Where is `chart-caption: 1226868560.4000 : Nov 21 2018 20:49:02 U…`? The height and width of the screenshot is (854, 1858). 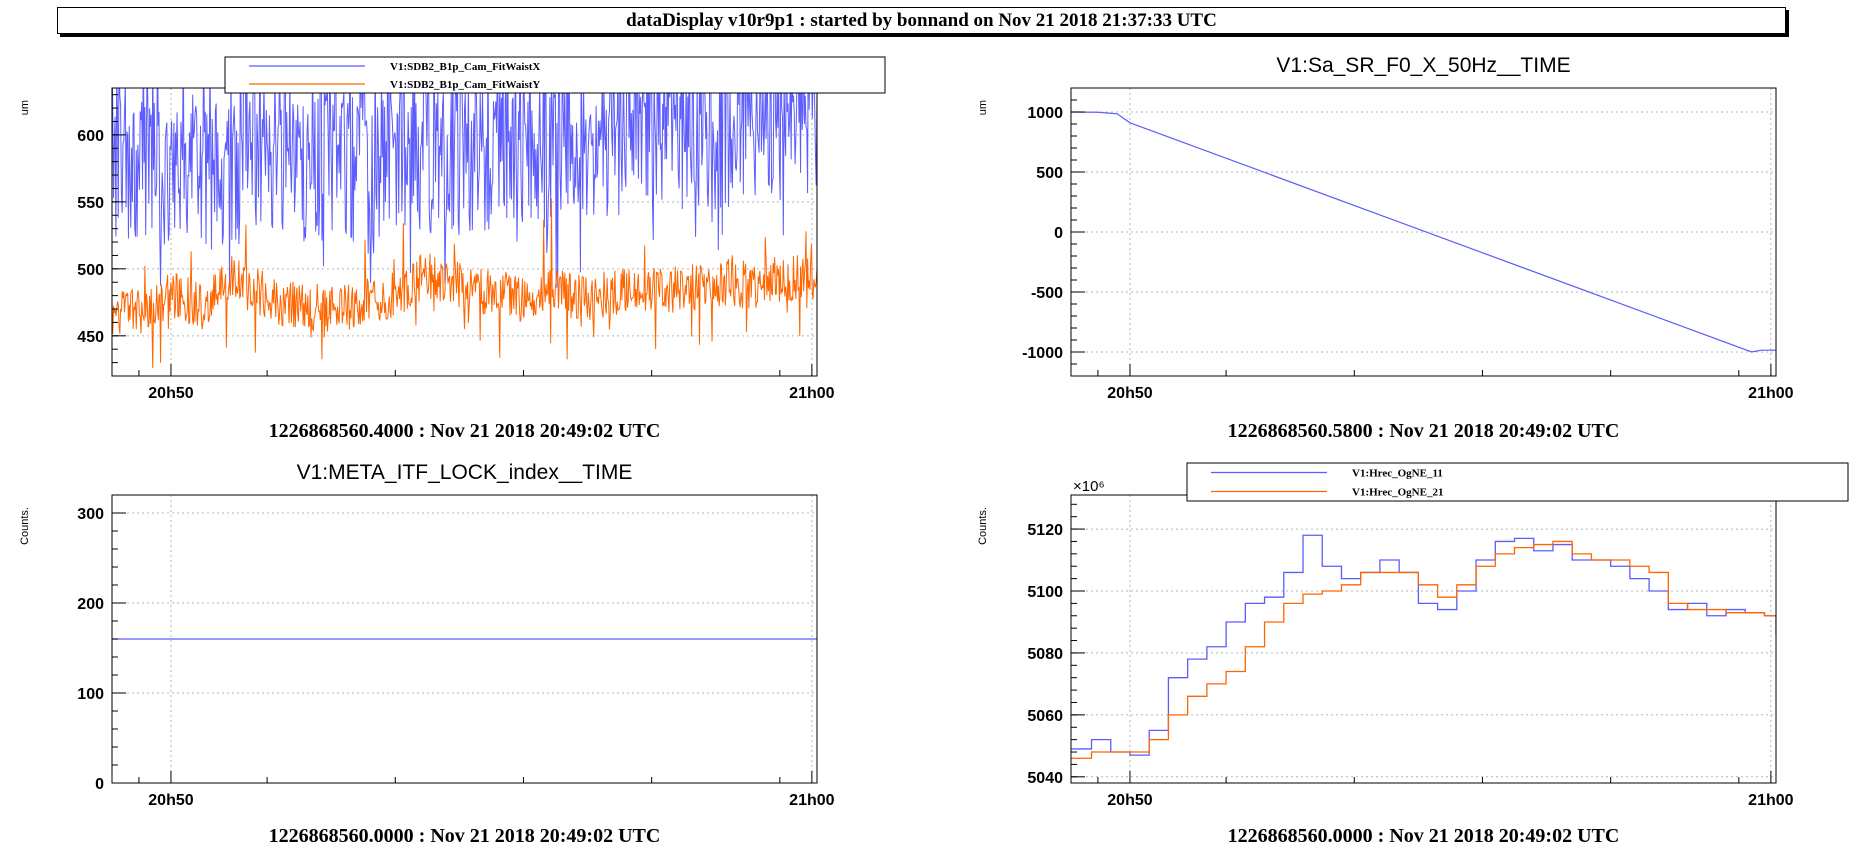
chart-caption: 1226868560.4000 : Nov 21 2018 20:49:02 U… is located at coordinates (465, 431).